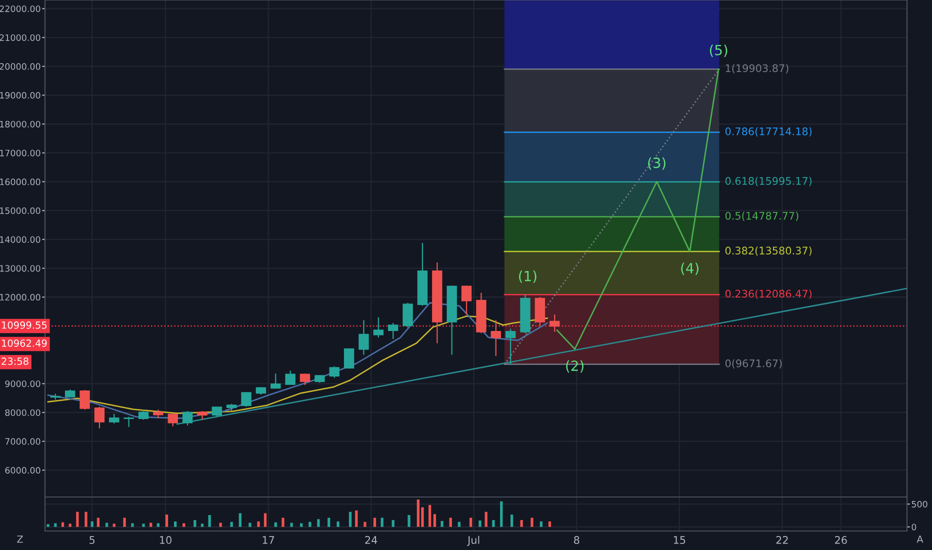  Describe the element at coordinates (20, 297) in the screenshot. I see `y-tick-label: 12000.00` at that location.